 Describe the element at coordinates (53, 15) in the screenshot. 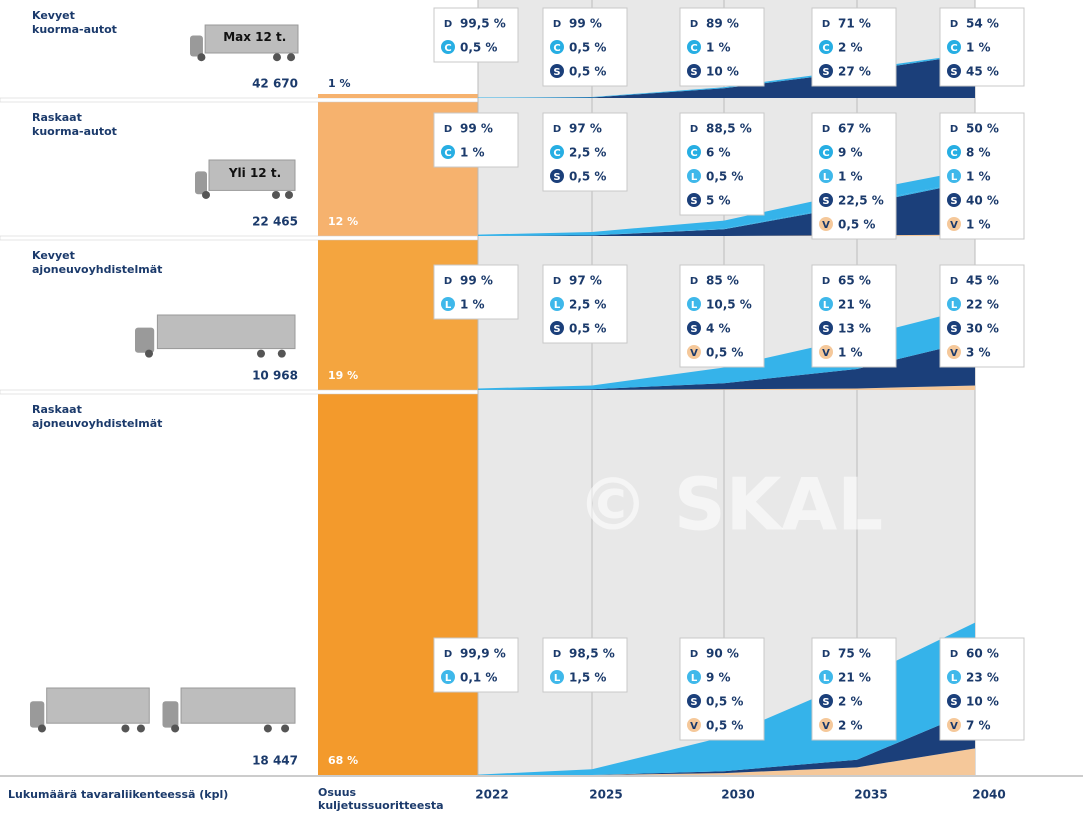

I see `row-name: Kevyet` at that location.